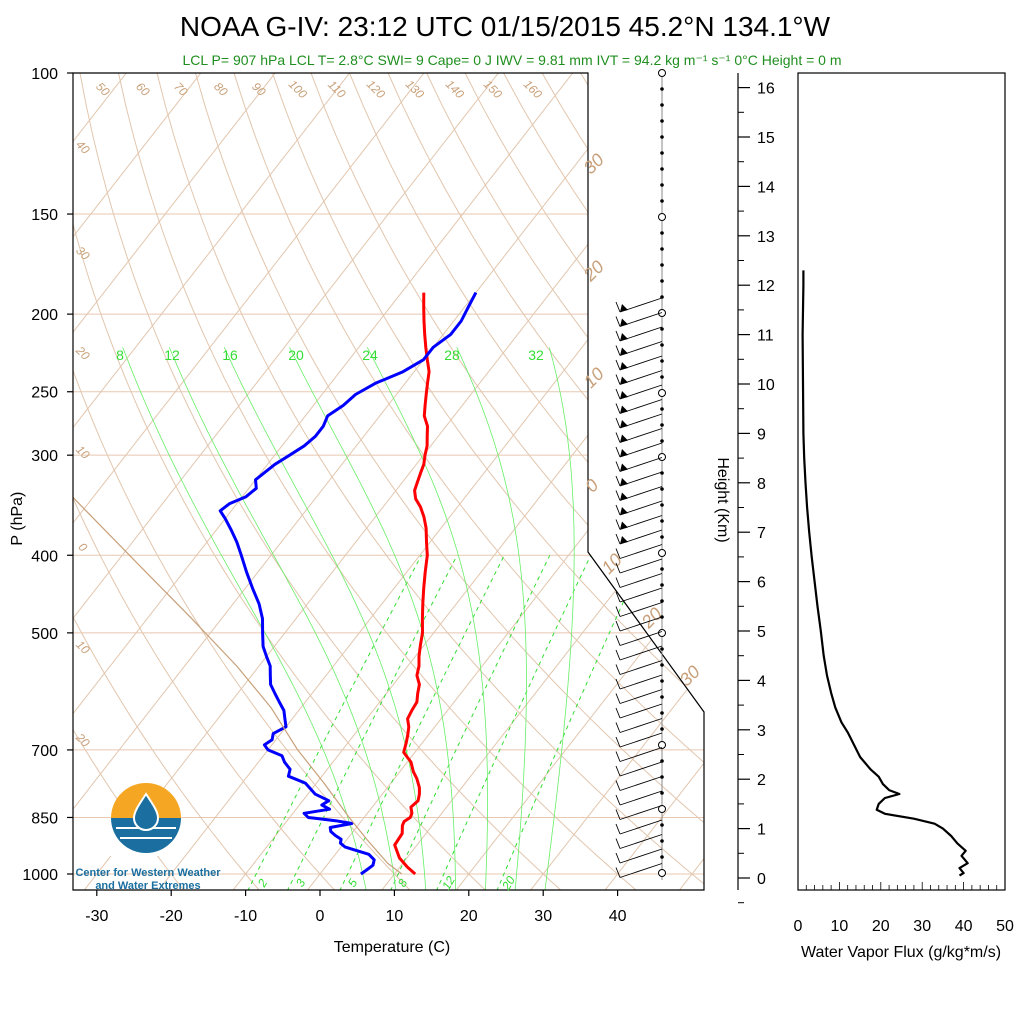 This screenshot has width=1024, height=1024. What do you see at coordinates (44, 556) in the screenshot?
I see `y-tick-label: 400` at bounding box center [44, 556].